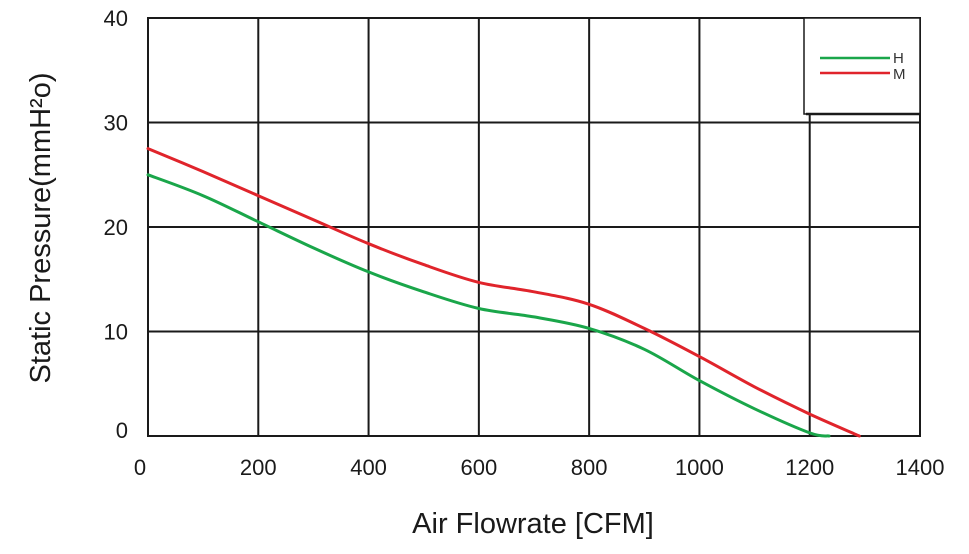 The image size is (969, 554). Describe the element at coordinates (539, 467) in the screenshot. I see `x-axis-ticks: 0 200 400 600 800 1000 1200 1400` at that location.